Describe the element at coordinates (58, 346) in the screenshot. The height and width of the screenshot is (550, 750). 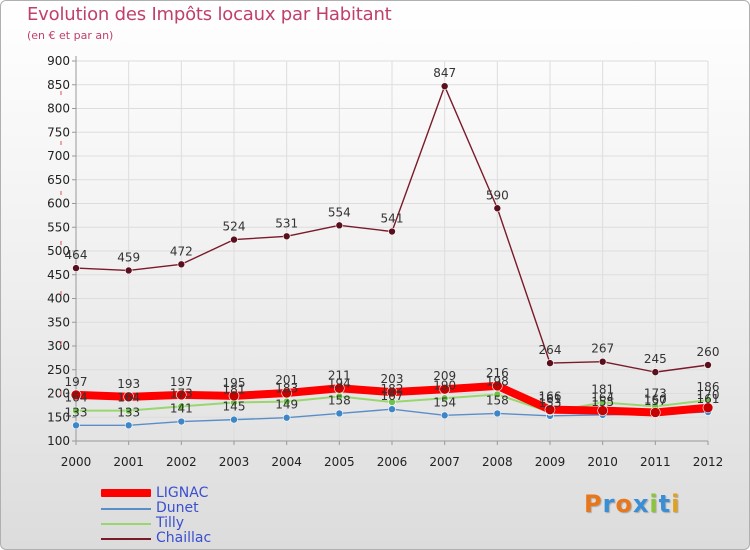
I see `ytick-label-300: 300` at that location.